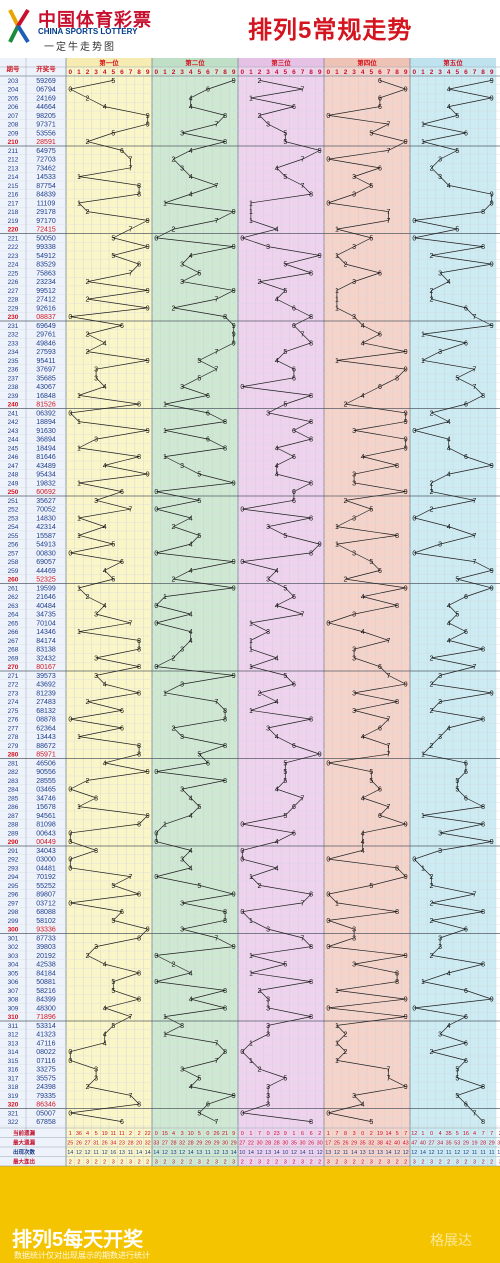  I want to click on issue-number: 285, so click(13, 798).